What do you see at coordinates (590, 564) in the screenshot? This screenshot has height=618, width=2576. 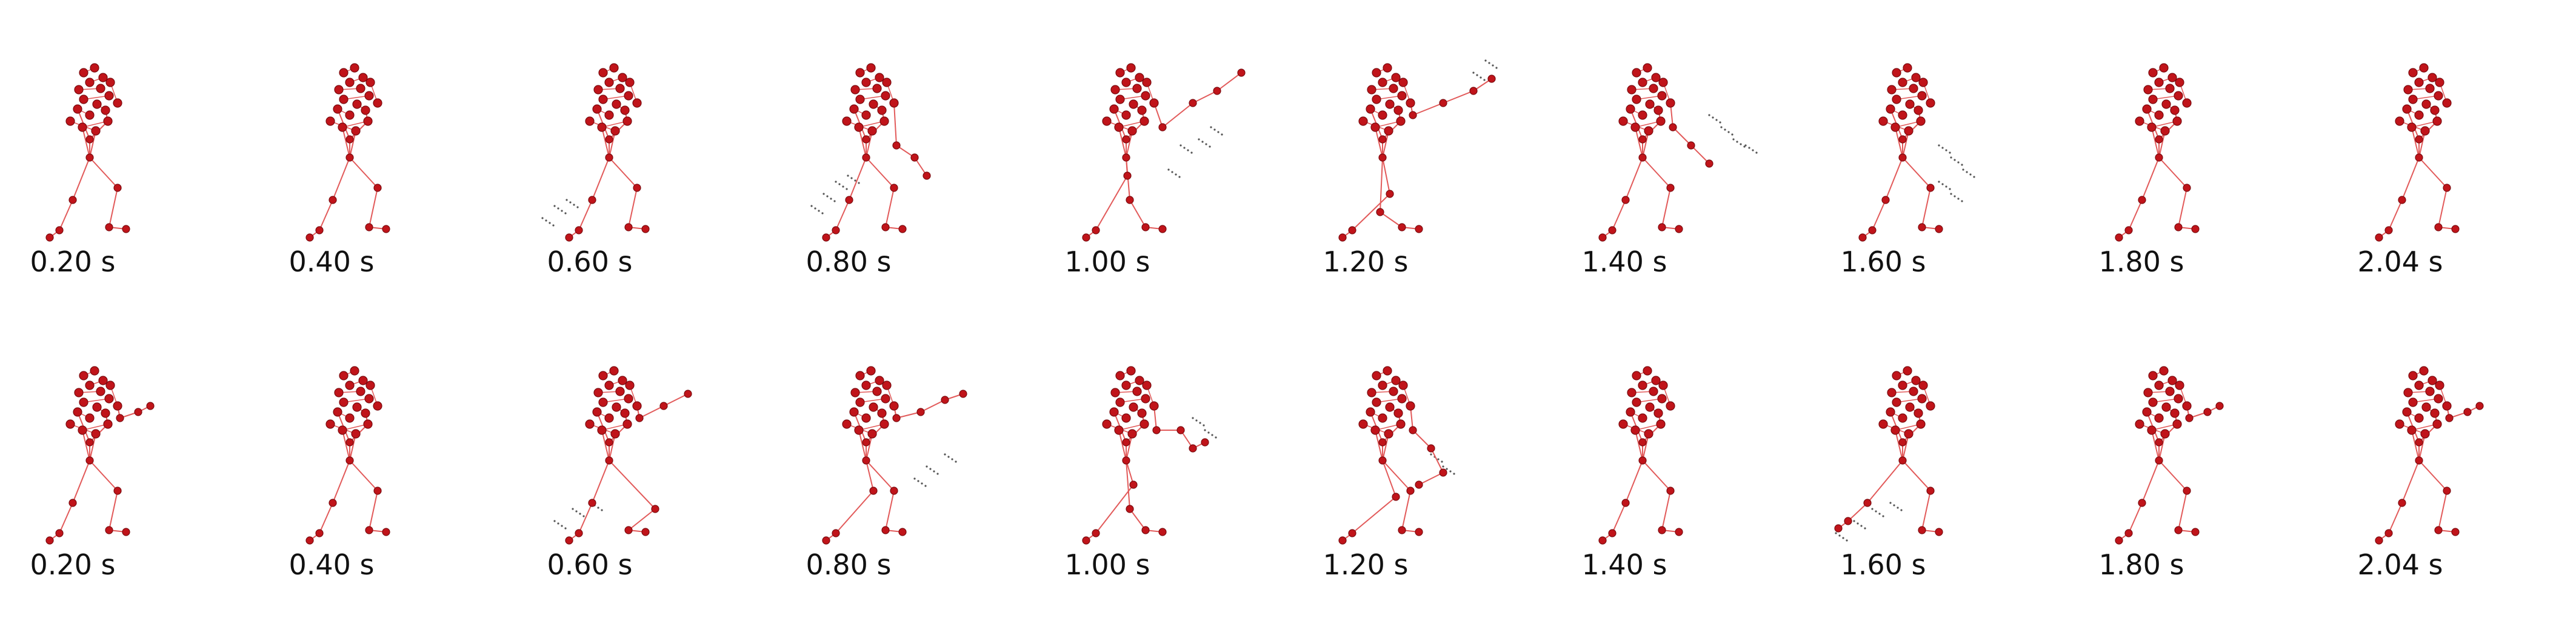 I see `frame-time-label: 0.60 s` at bounding box center [590, 564].